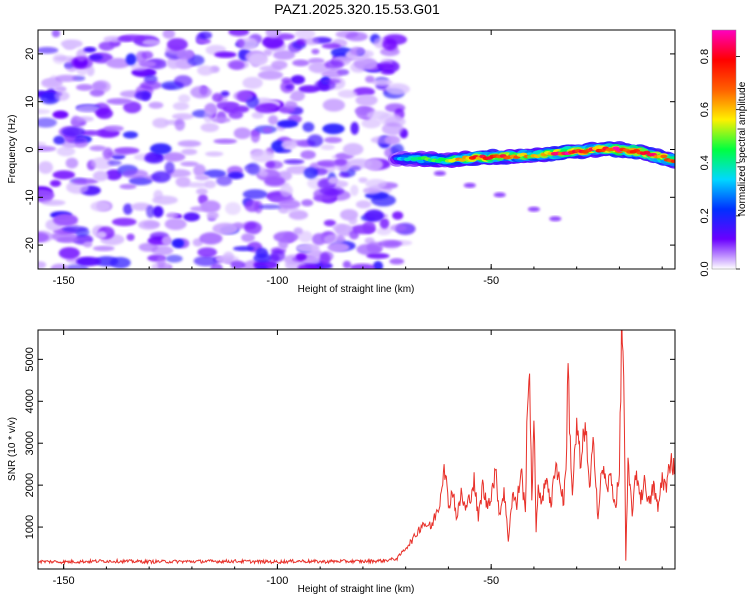  What do you see at coordinates (356, 289) in the screenshot?
I see `spectrogram-x-label: Height of straight line (km)` at bounding box center [356, 289].